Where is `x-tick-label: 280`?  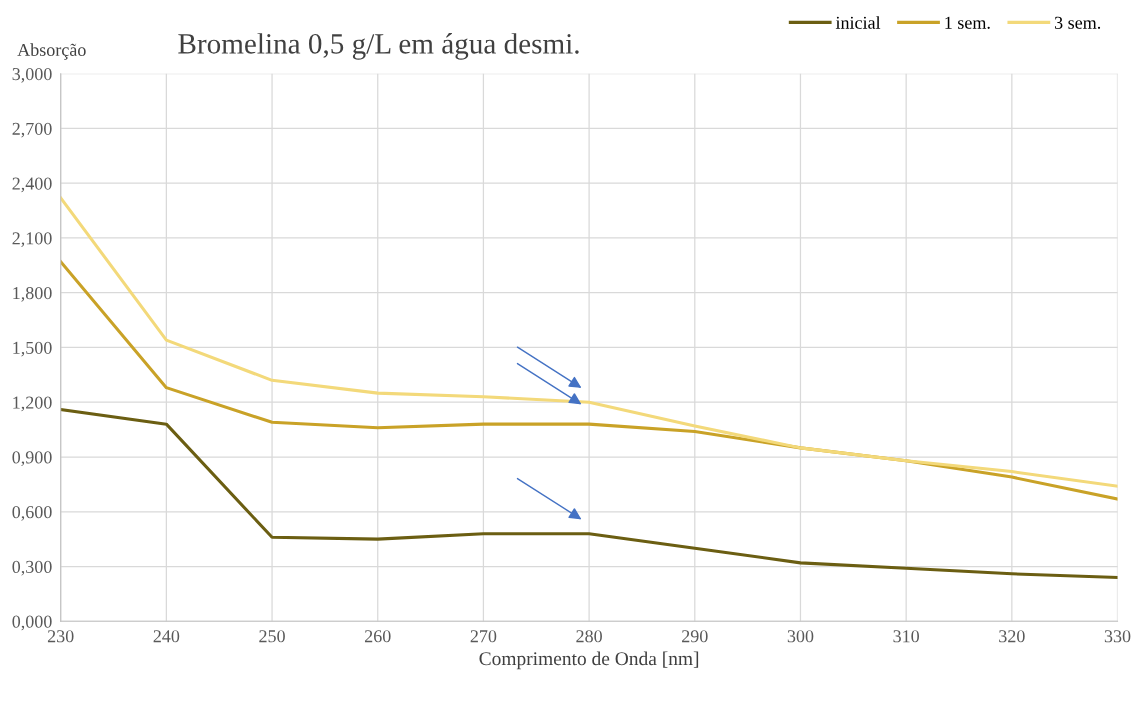
x-tick-label: 280 is located at coordinates (589, 636).